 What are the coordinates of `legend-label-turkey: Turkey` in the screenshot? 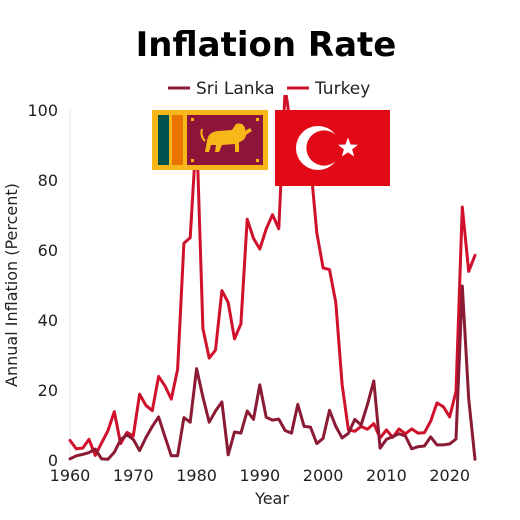 It's located at (342, 89).